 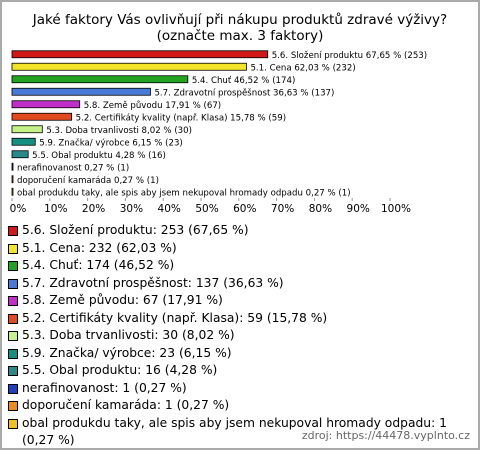 What do you see at coordinates (349, 56) in the screenshot?
I see `bar-label: 5.6. Složení produktu 67,65 % (253)` at bounding box center [349, 56].